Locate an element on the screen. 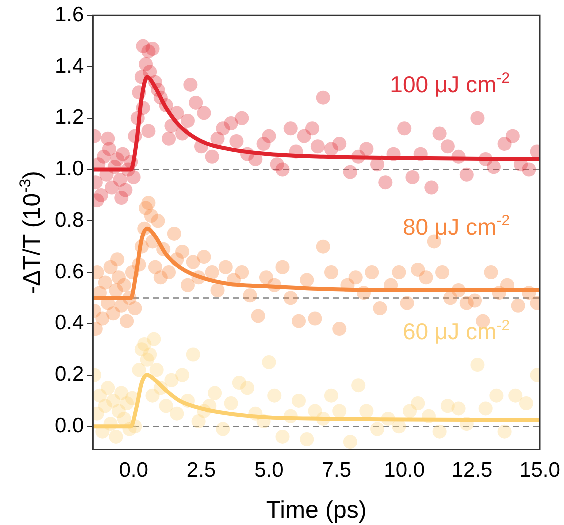 This screenshot has height=525, width=564. y-tick-label: 0.6 is located at coordinates (69, 272).